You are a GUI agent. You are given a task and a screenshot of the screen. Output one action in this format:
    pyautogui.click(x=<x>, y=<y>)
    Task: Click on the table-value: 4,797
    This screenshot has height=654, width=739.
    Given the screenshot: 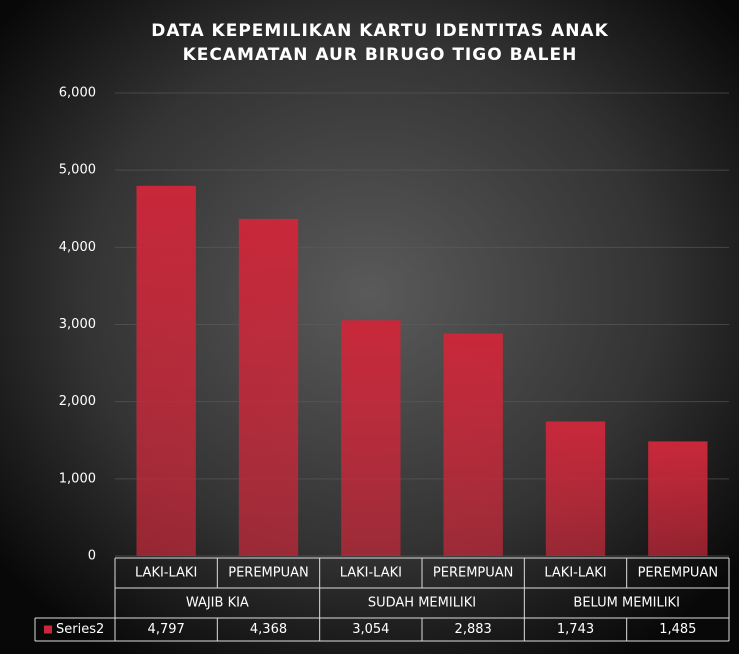 What is the action you would take?
    pyautogui.click(x=166, y=629)
    